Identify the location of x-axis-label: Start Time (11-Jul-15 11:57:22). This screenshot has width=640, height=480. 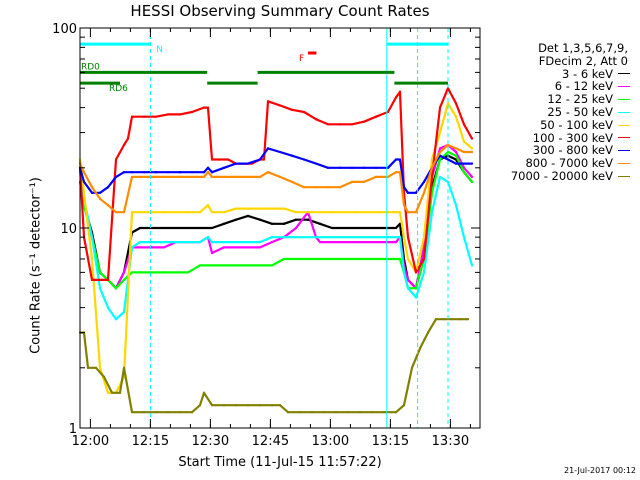
(280, 462).